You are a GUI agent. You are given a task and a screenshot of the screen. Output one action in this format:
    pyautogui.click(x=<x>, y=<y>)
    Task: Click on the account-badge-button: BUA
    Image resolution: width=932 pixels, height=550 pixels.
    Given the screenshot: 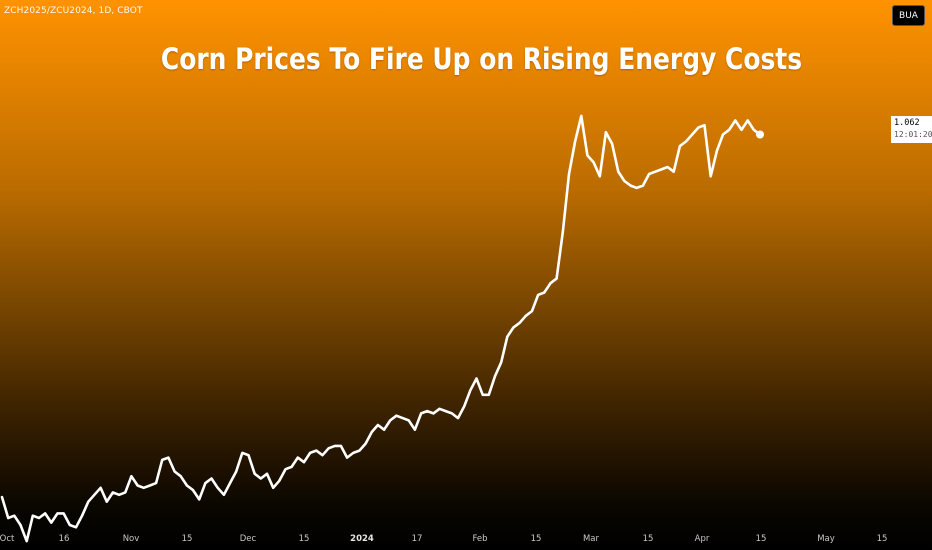 What is the action you would take?
    pyautogui.click(x=908, y=15)
    